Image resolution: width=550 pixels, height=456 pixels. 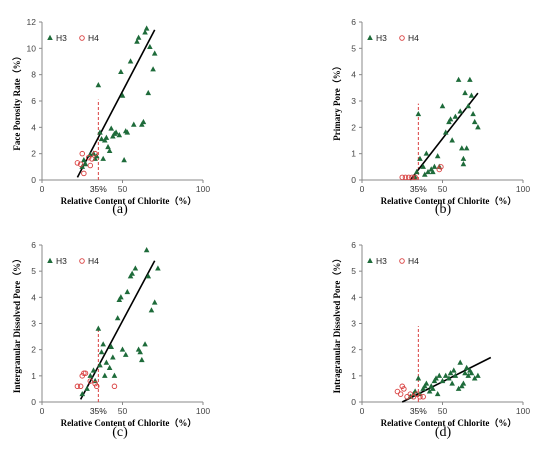 I want to click on y-tick-label: 2, so click(x=353, y=127).